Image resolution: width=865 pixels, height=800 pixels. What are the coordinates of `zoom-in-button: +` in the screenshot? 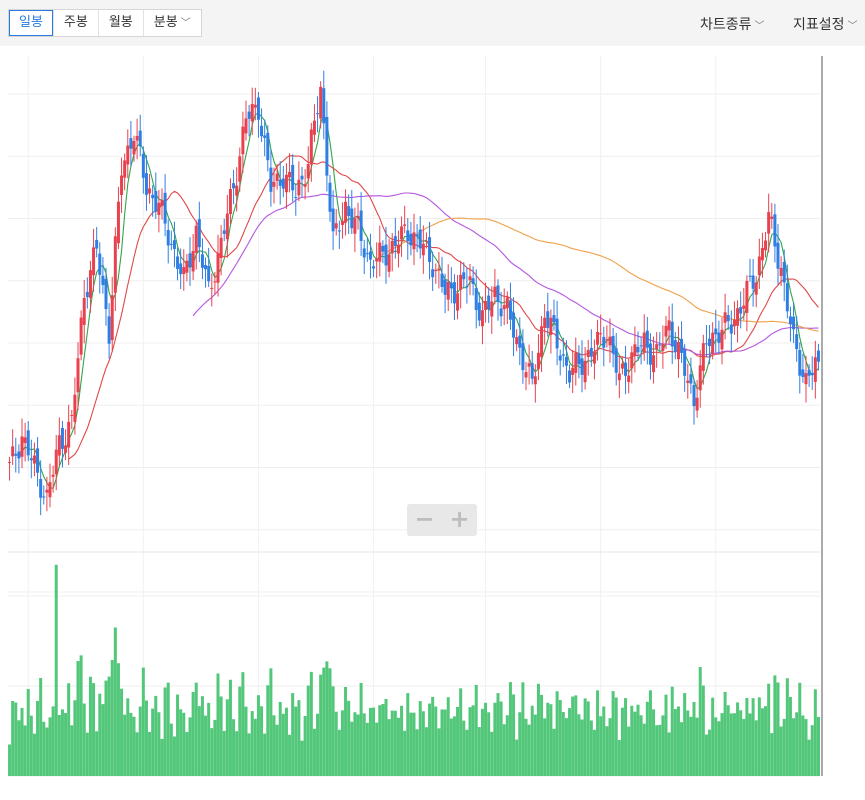 It's located at (459, 519).